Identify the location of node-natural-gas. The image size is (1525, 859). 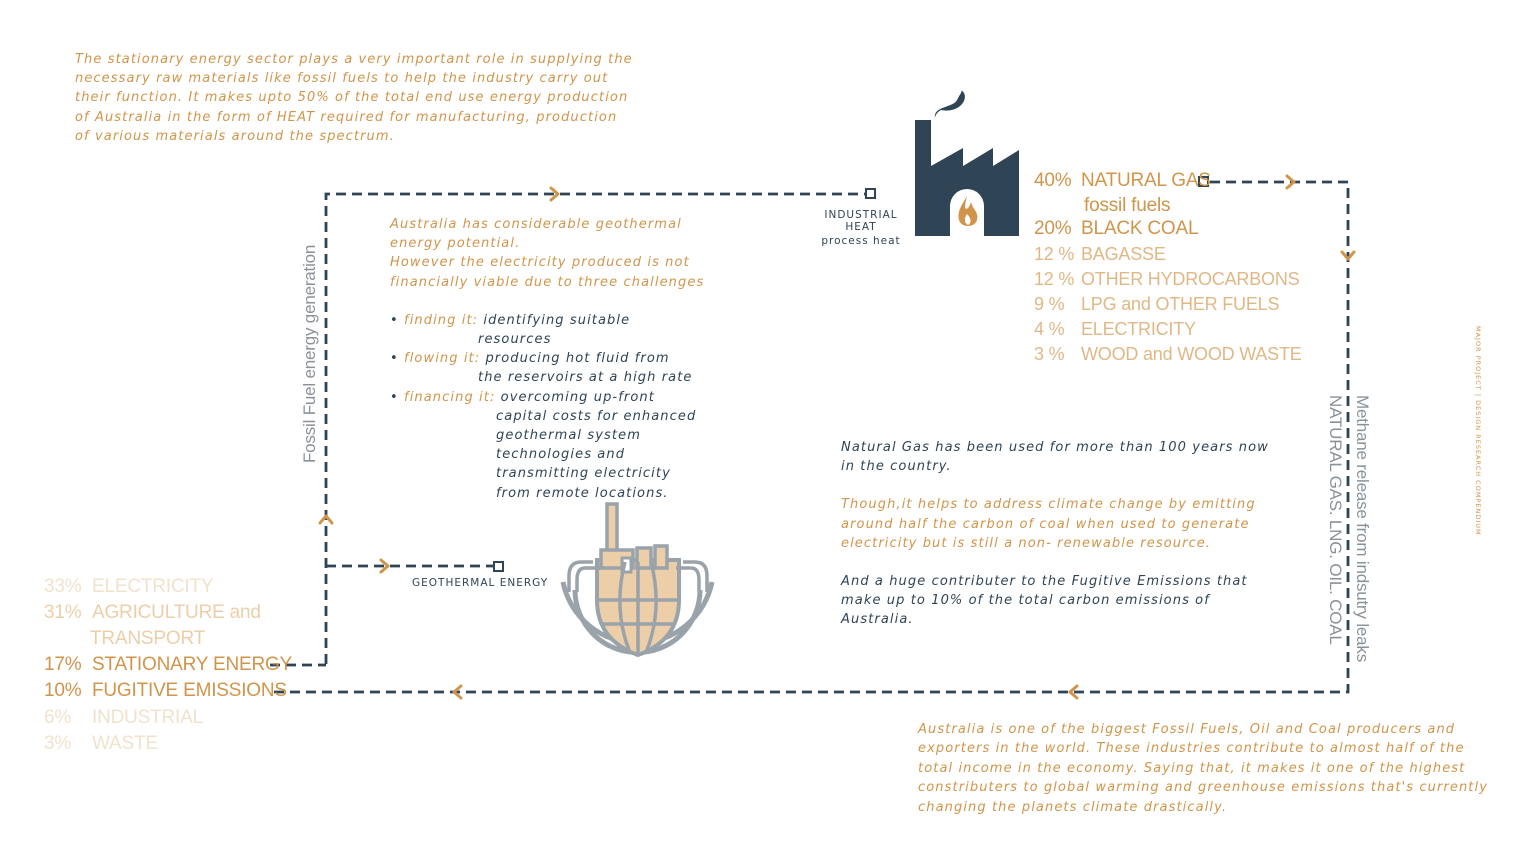
(1203, 181).